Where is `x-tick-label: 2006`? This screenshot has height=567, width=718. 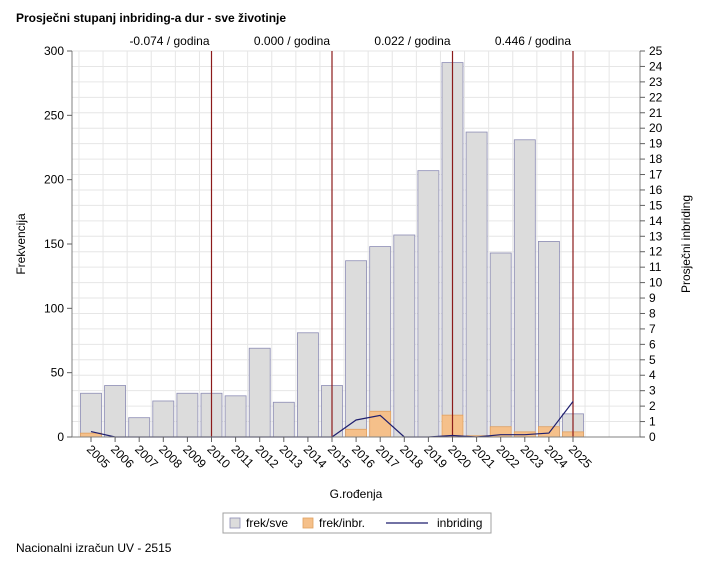
x-tick-label: 2006 is located at coordinates (122, 456).